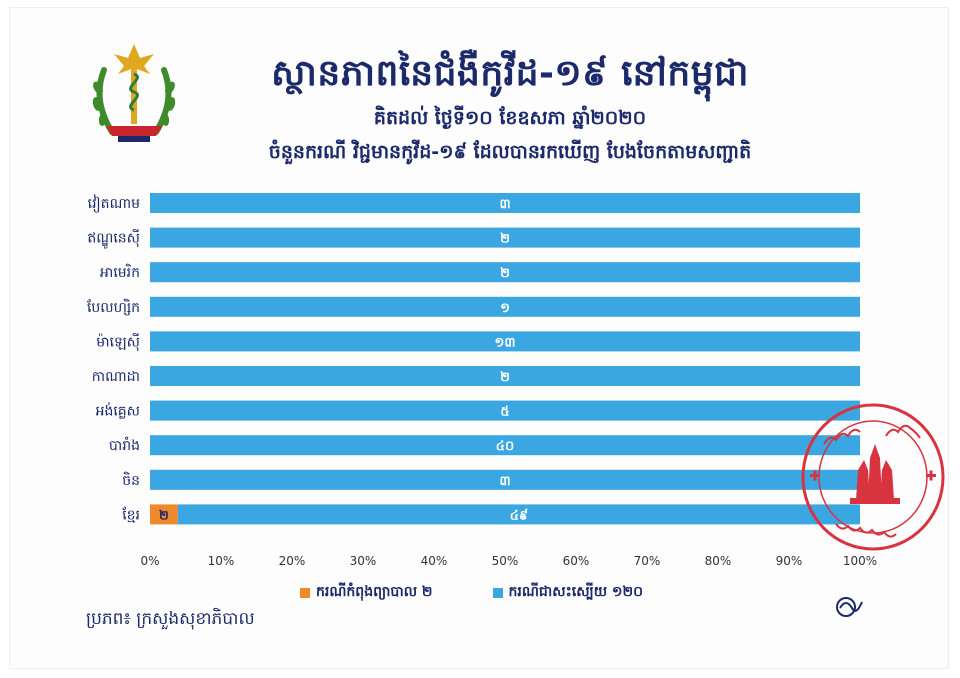 Image resolution: width=960 pixels, height=678 pixels. I want to click on category-label: ឥណ្ឌូនេស៊ី, so click(113, 239).